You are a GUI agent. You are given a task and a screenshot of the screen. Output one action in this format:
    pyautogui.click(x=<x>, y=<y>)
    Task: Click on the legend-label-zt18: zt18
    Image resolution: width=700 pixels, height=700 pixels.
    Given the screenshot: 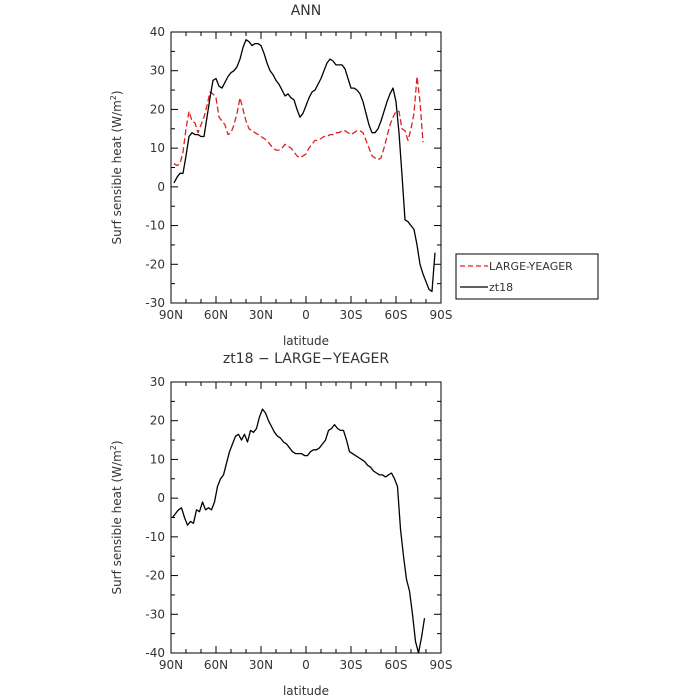 What is the action you would take?
    pyautogui.click(x=501, y=287)
    